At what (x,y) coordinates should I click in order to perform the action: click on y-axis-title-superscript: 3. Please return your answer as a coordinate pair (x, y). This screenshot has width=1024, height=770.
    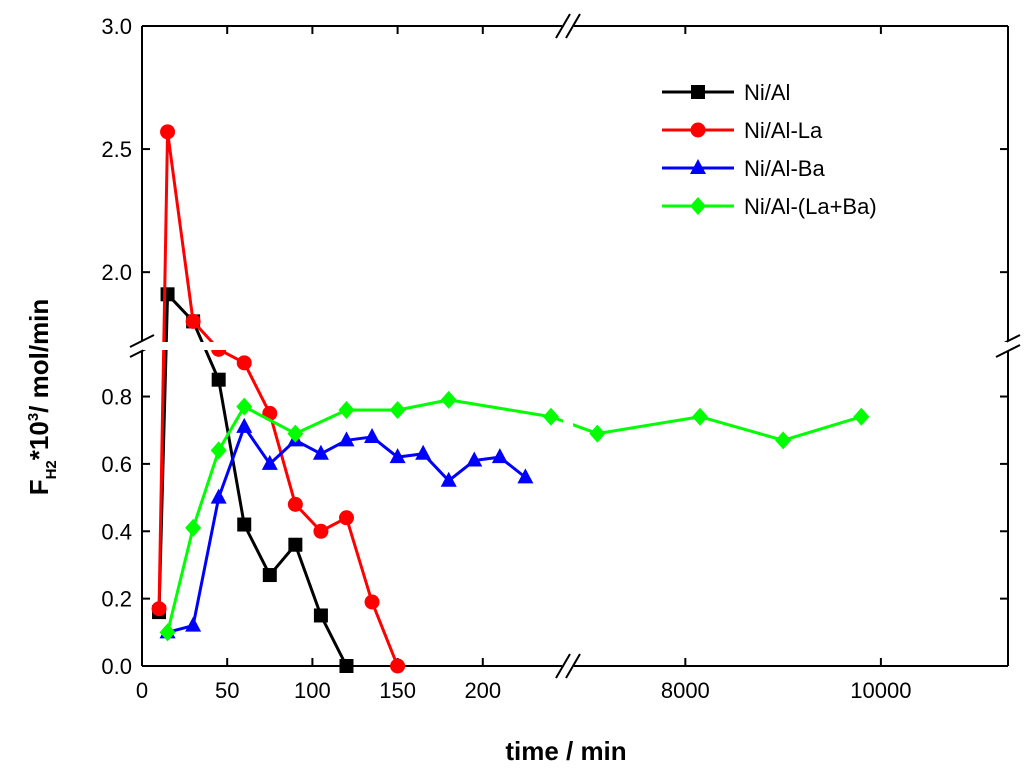
    Looking at the image, I should click on (33, 417).